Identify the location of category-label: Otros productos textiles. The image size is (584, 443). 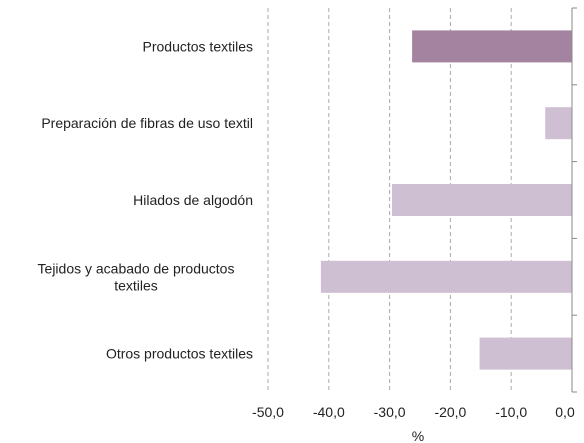
(179, 354).